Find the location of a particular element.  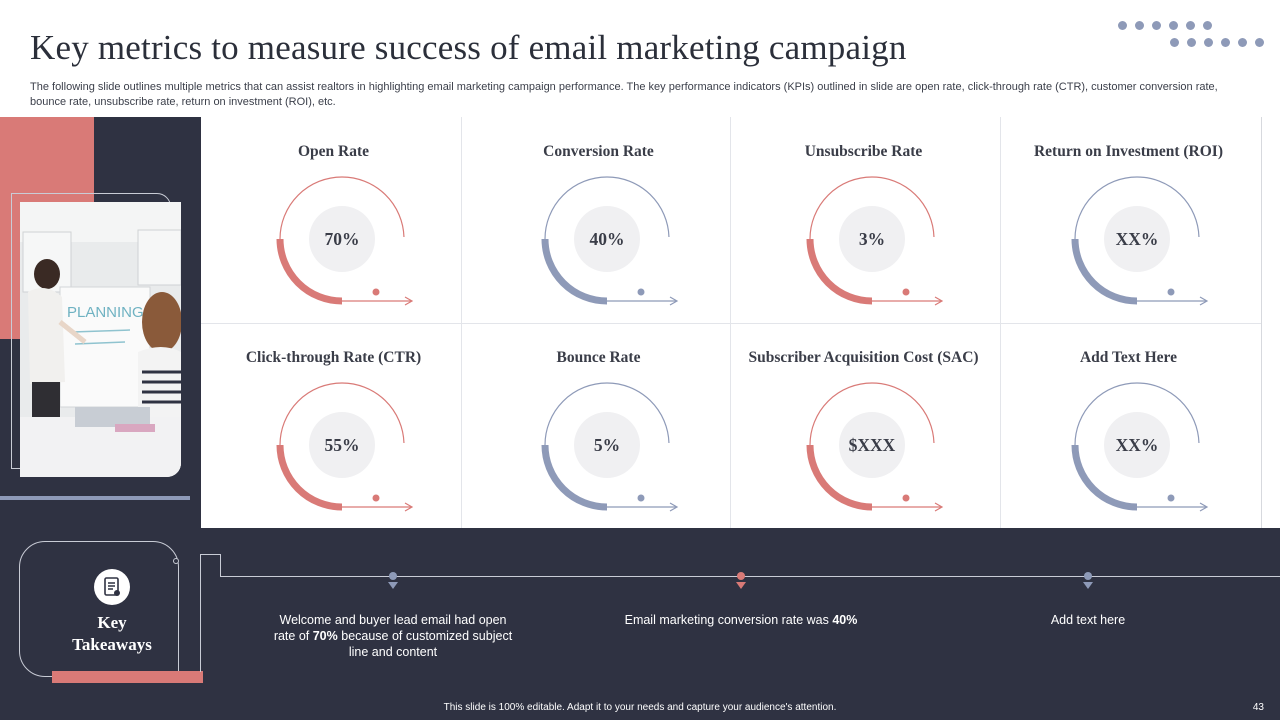

metric-gauge: $XXX is located at coordinates (873, 445).